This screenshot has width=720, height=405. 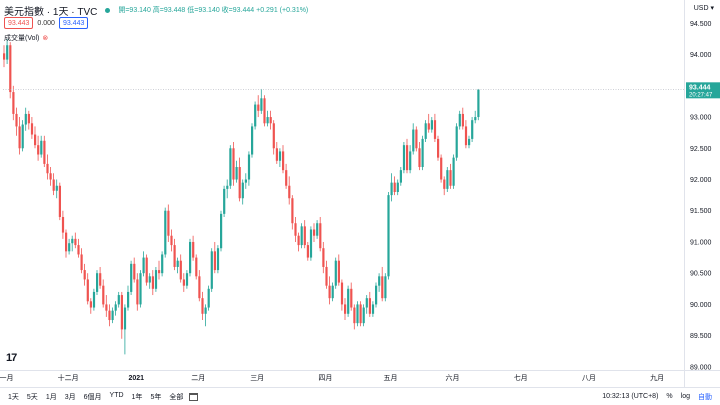 What do you see at coordinates (13, 397) in the screenshot?
I see `range-1d-button: 1天` at bounding box center [13, 397].